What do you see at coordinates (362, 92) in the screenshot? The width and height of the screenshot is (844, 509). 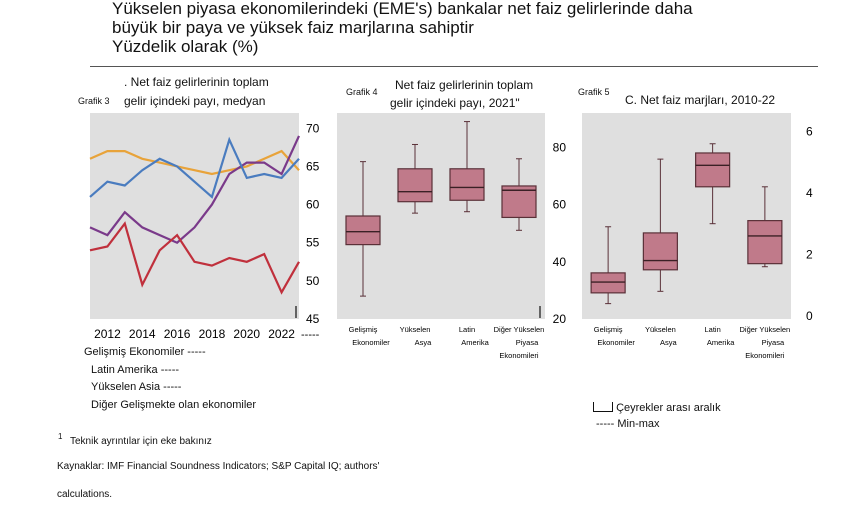 I see `panel4-label: Grafik 4` at bounding box center [362, 92].